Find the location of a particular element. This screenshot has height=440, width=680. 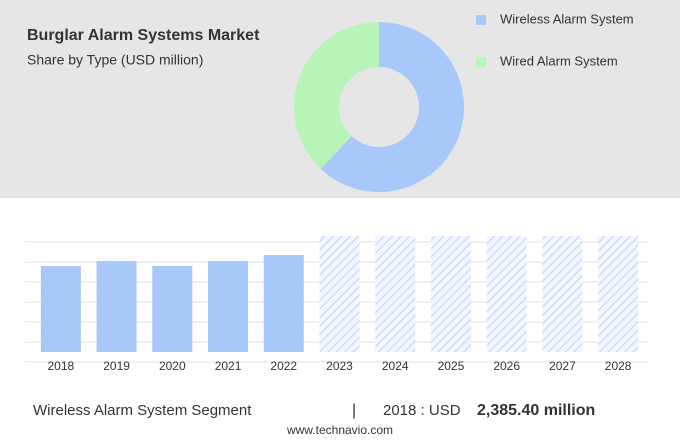

x-tick-label: 2024 is located at coordinates (395, 366).